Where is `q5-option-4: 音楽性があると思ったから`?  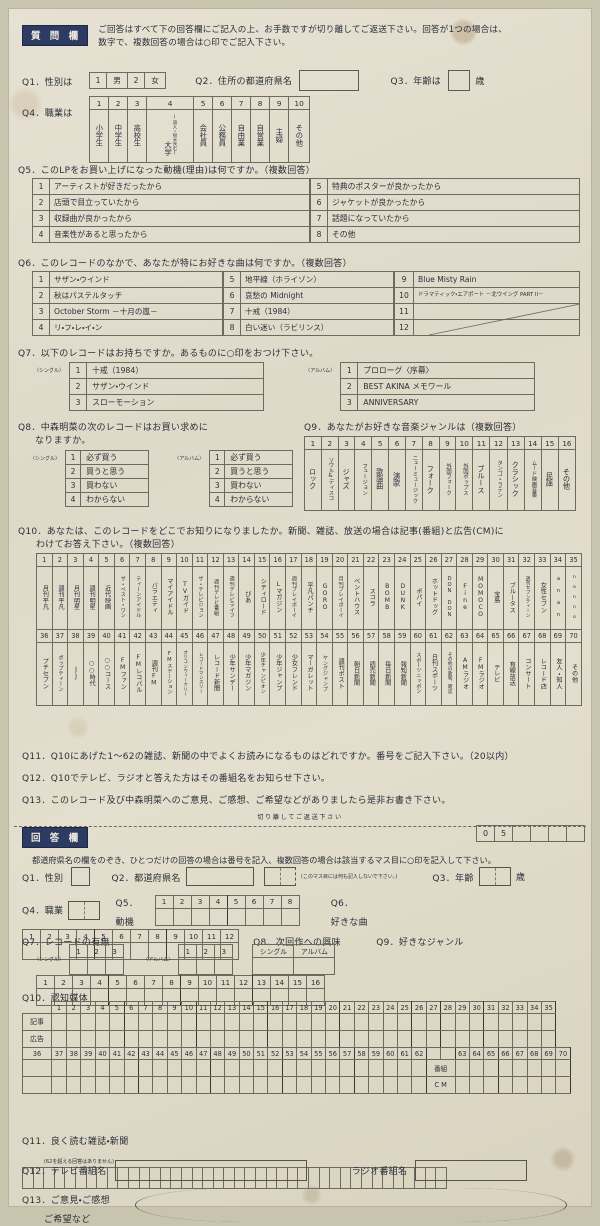 q5-option-4: 音楽性があると思ったから is located at coordinates (180, 234).